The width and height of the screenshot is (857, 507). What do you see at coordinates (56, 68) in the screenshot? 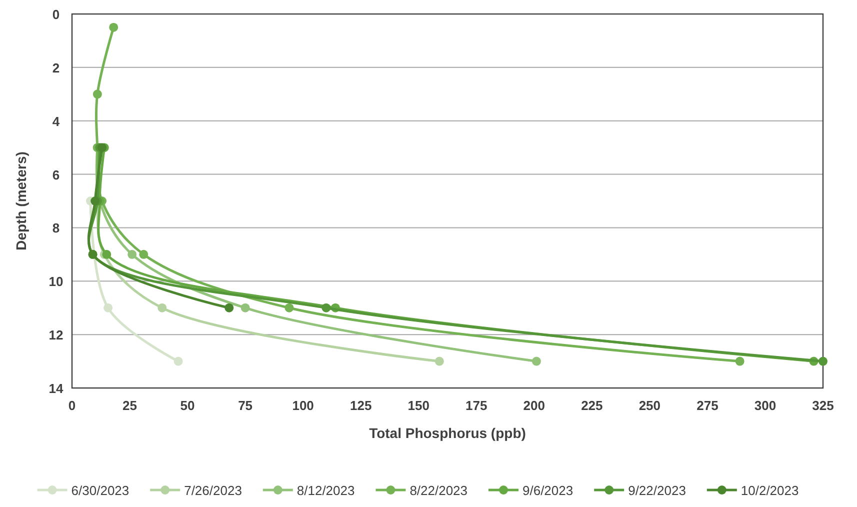
I see `y-tick-label: 2` at bounding box center [56, 68].